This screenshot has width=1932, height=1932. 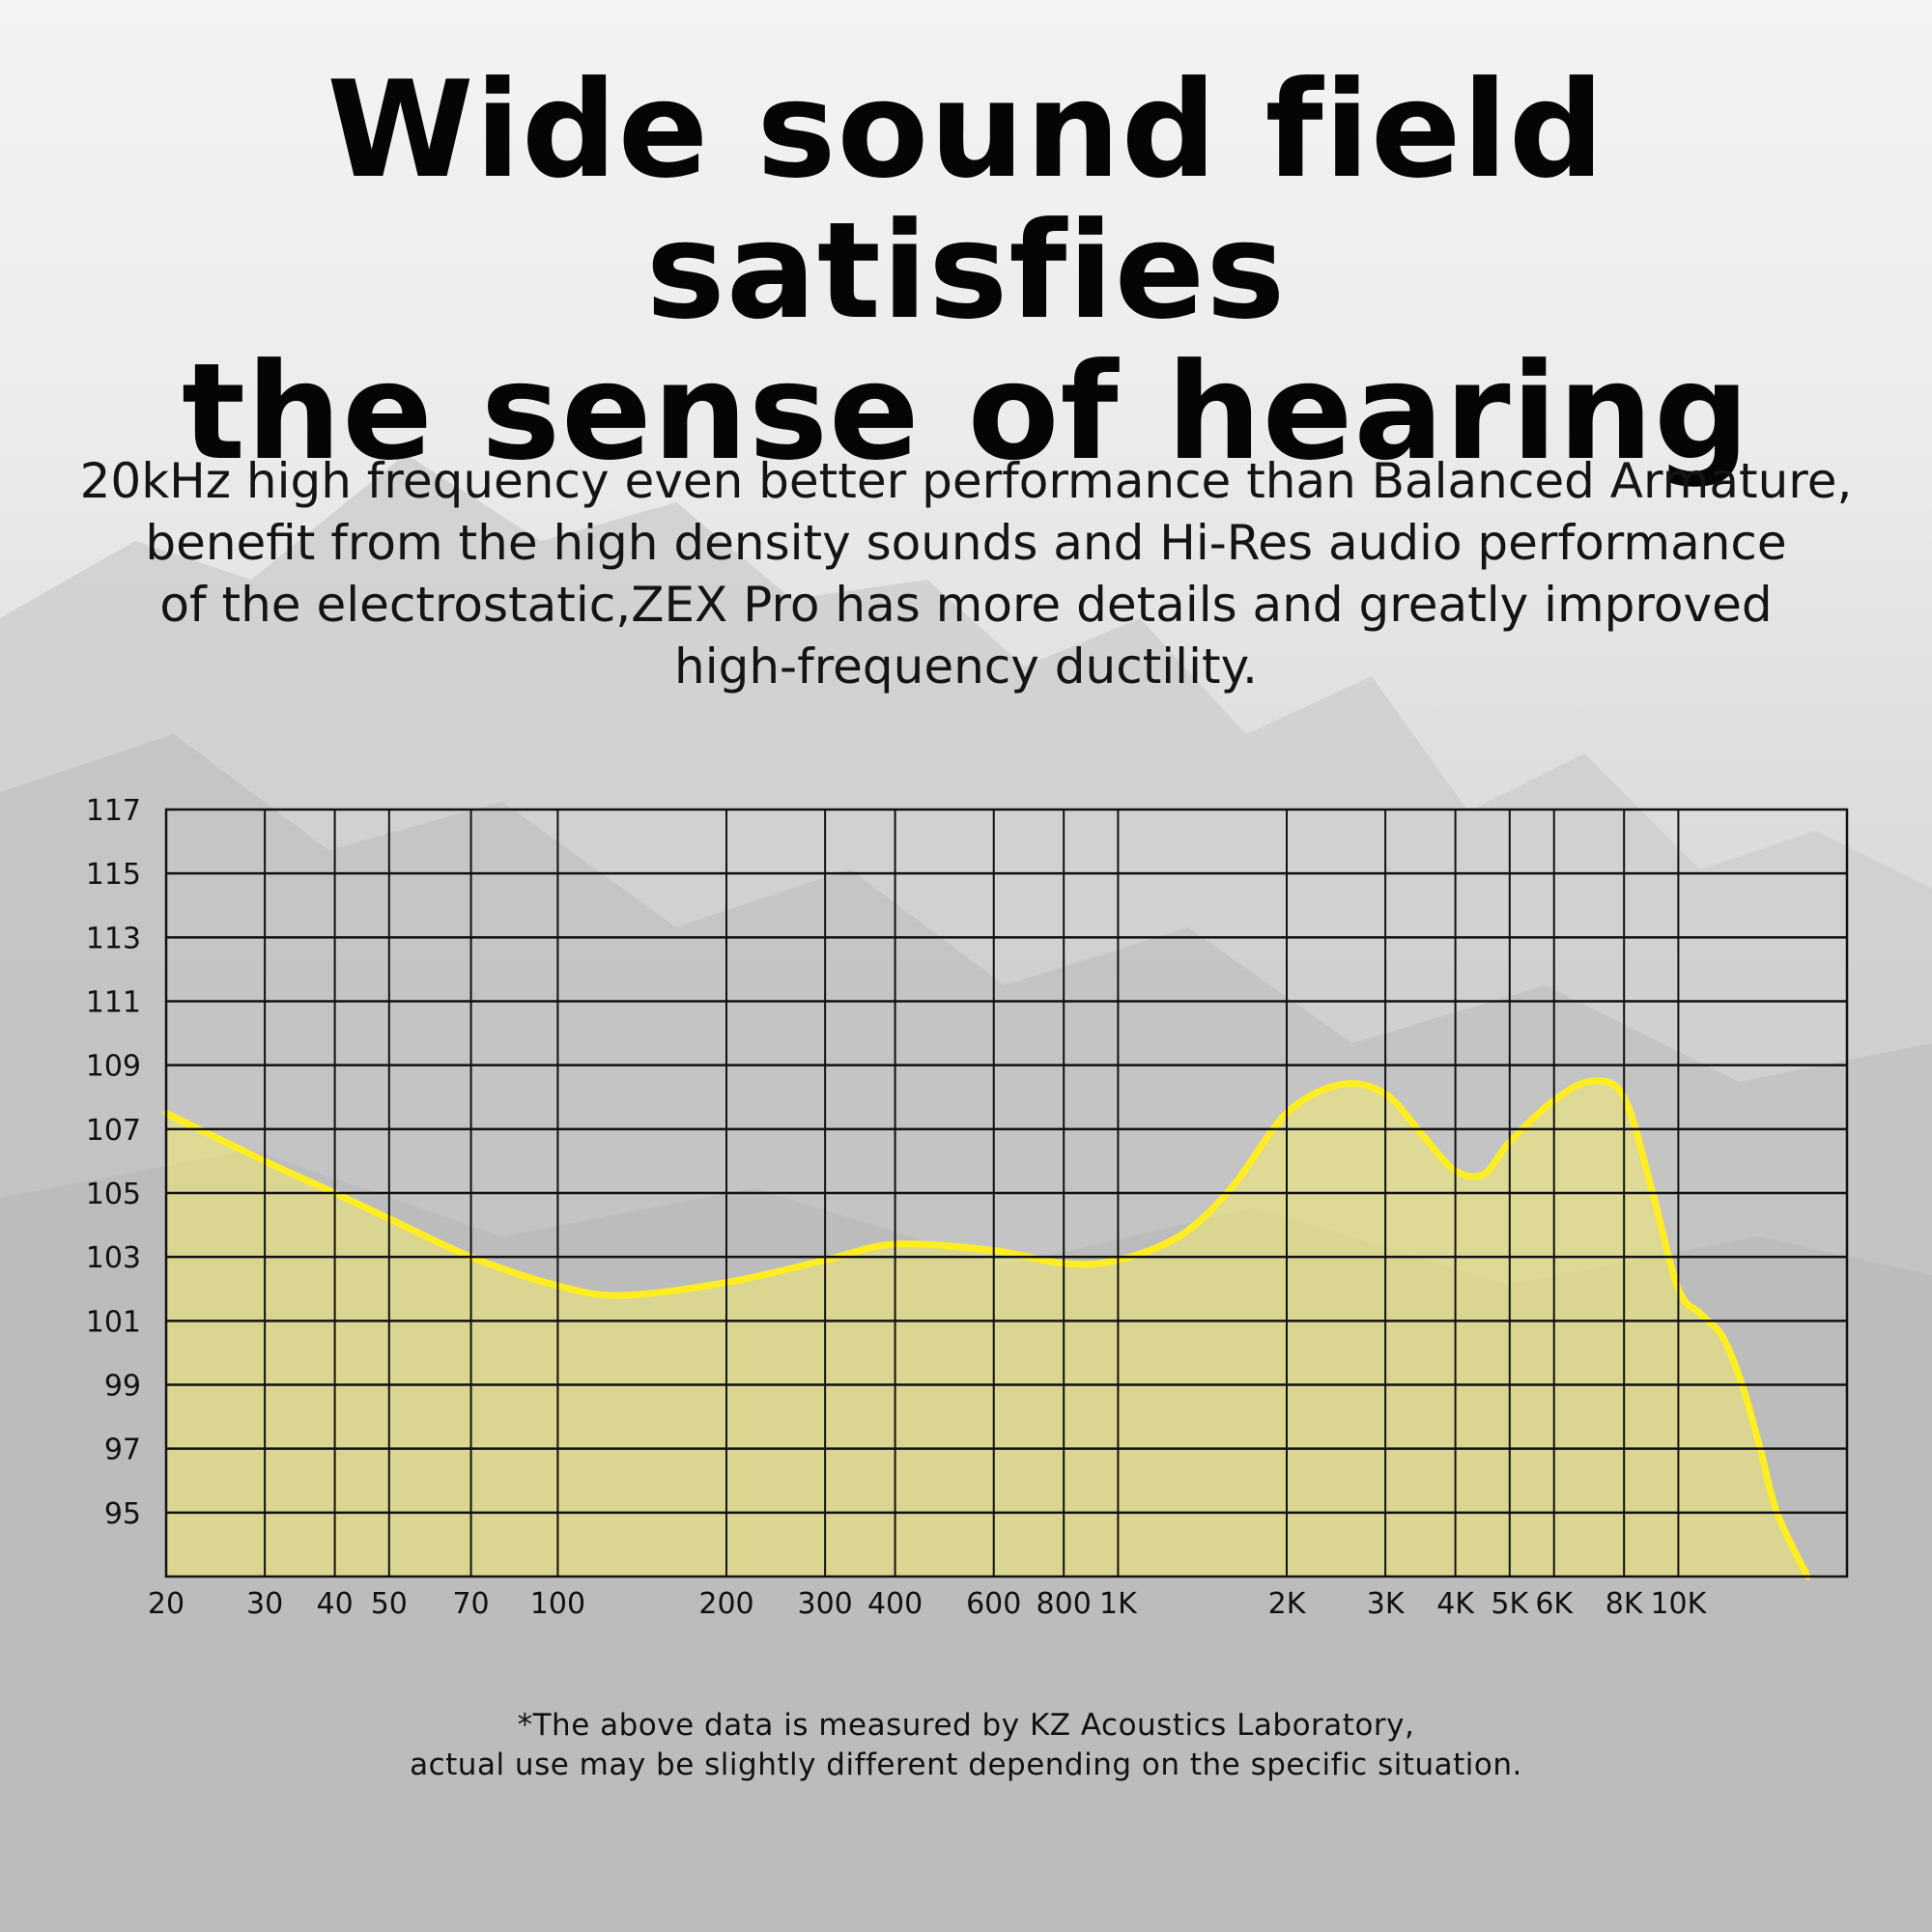 I want to click on x-tick-label: 6K, so click(x=1554, y=1604).